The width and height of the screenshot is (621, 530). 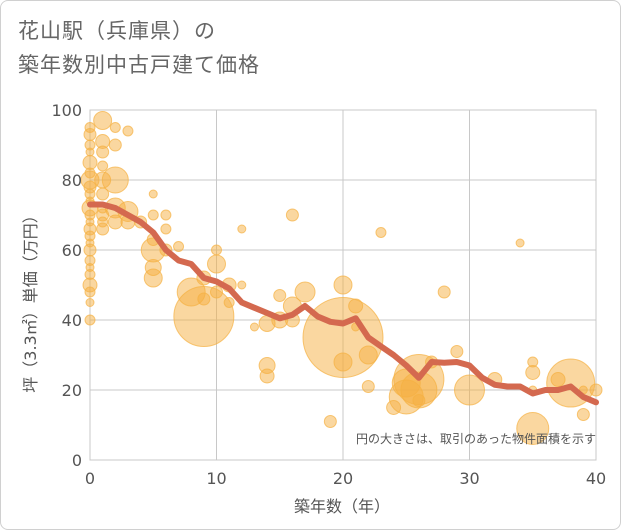 What do you see at coordinates (66, 110) in the screenshot?
I see `y-tick-label: 100` at bounding box center [66, 110].